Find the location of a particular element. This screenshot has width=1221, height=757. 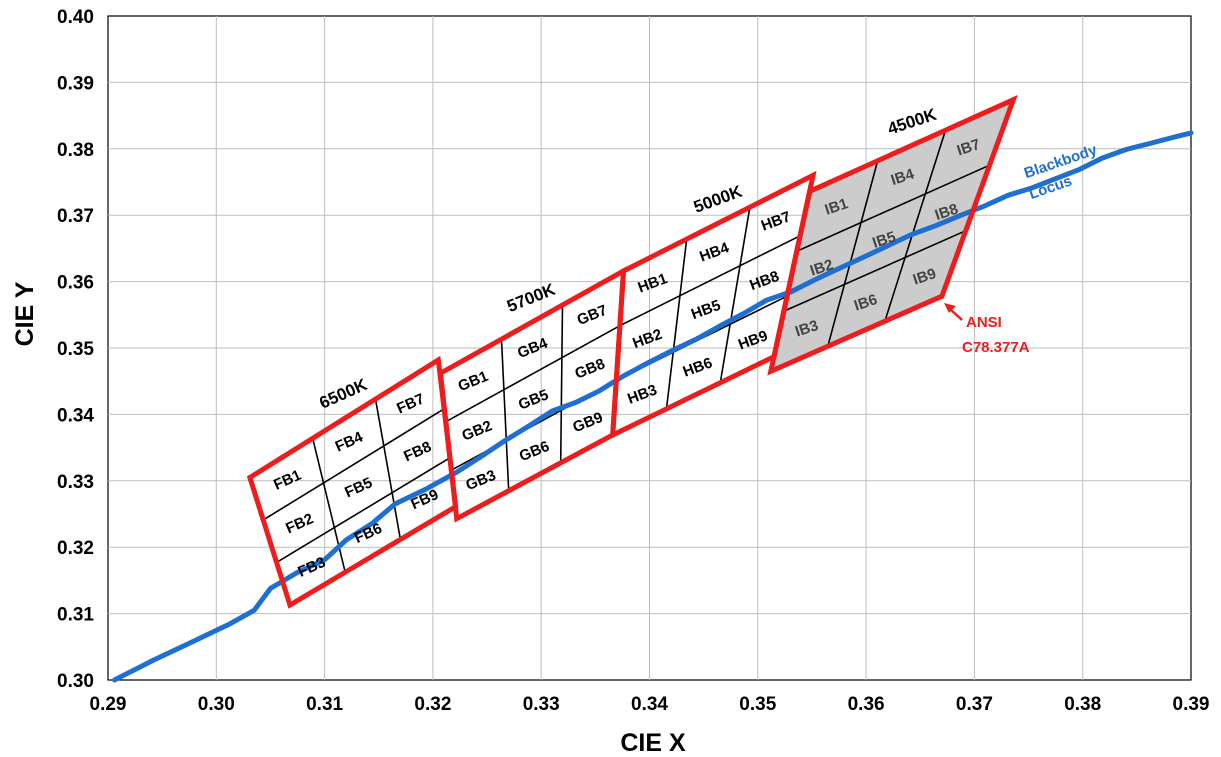

x-tick-label: 0.39 is located at coordinates (1191, 704).